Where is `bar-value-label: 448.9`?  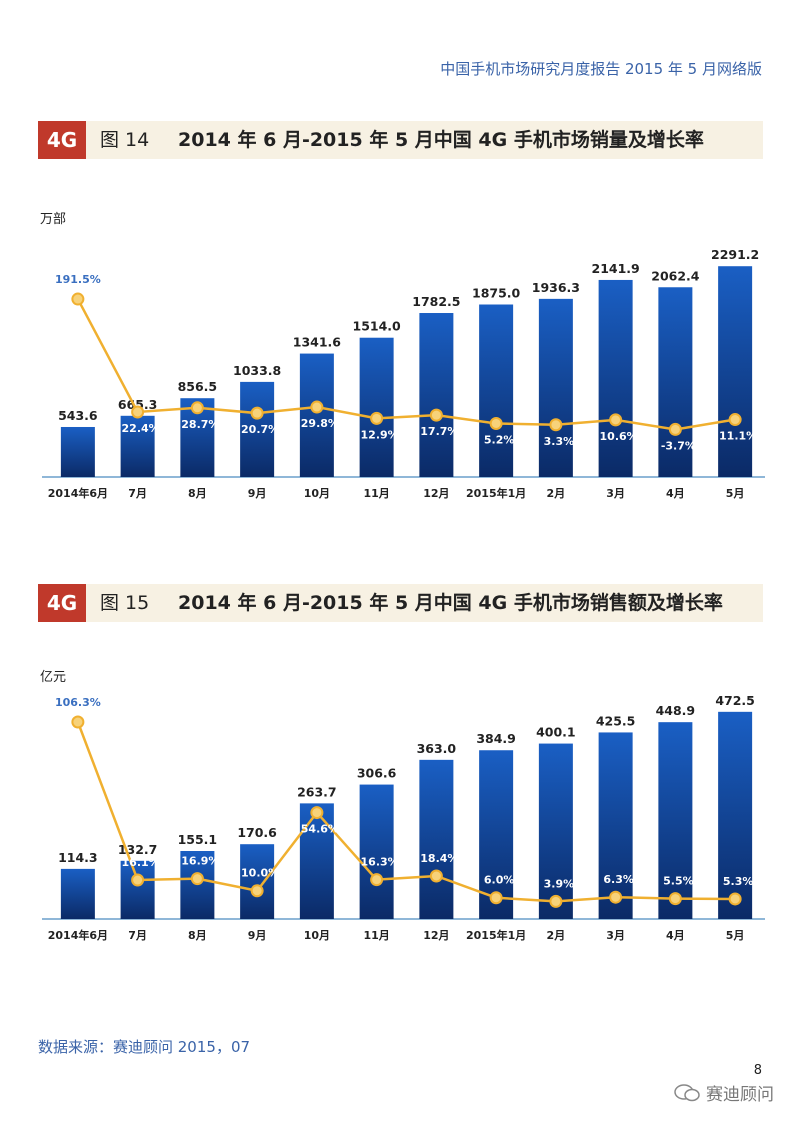 bar-value-label: 448.9 is located at coordinates (676, 710).